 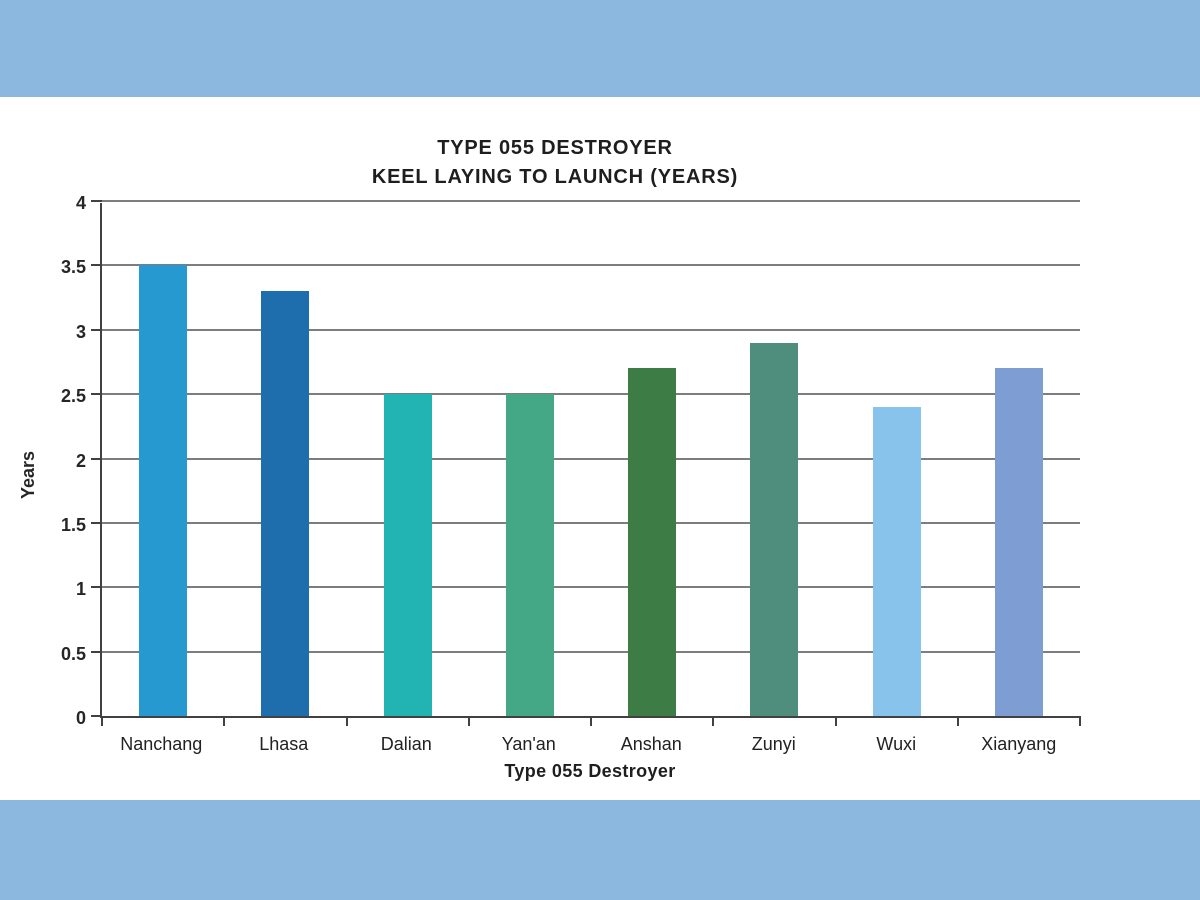 I want to click on bar-cell-zunyi, so click(x=774, y=459).